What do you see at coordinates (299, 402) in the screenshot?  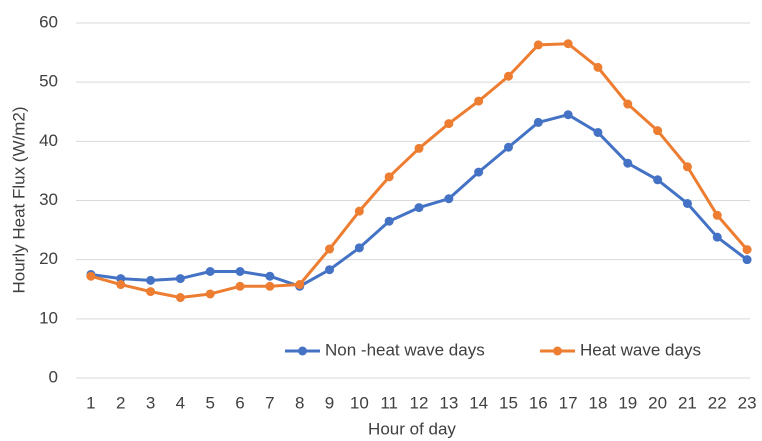 I see `x-tick-label: 8` at bounding box center [299, 402].